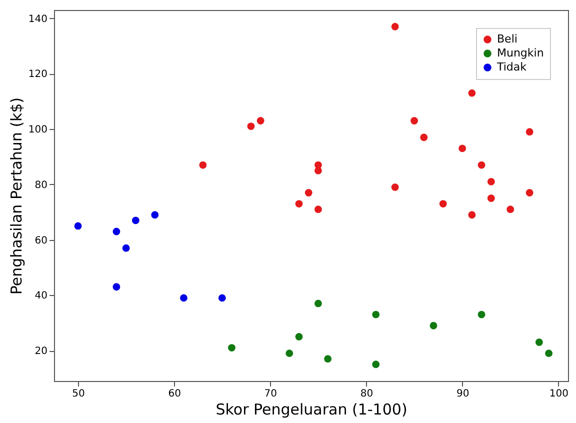 The width and height of the screenshot is (576, 423). I want to click on legend-label: Beli, so click(507, 39).